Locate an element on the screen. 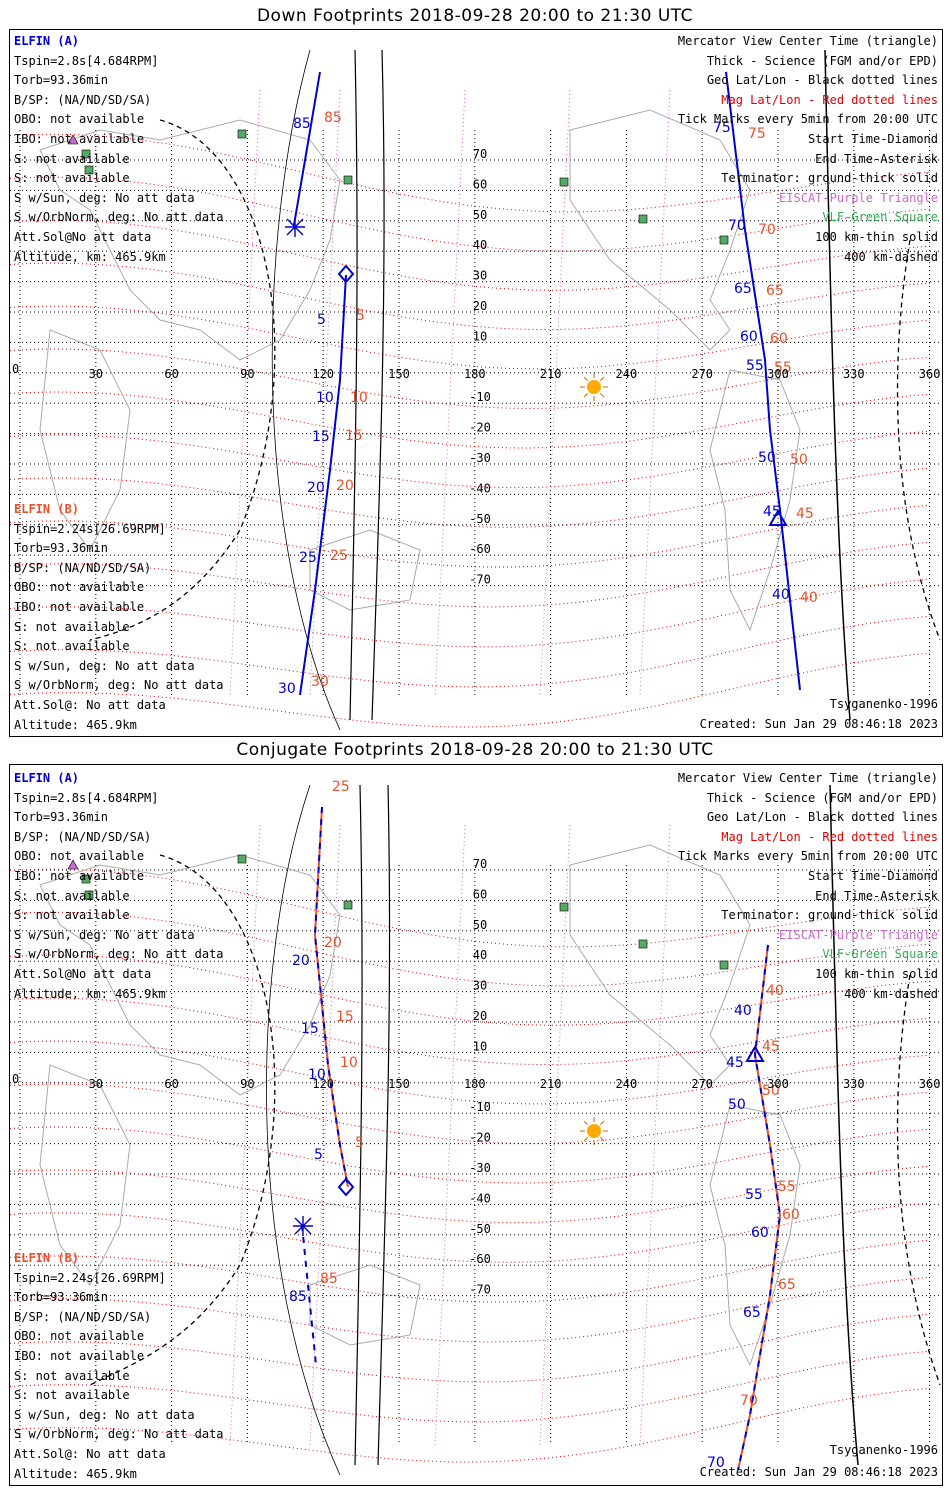  track-b-mag-label: 65 is located at coordinates (787, 1285).